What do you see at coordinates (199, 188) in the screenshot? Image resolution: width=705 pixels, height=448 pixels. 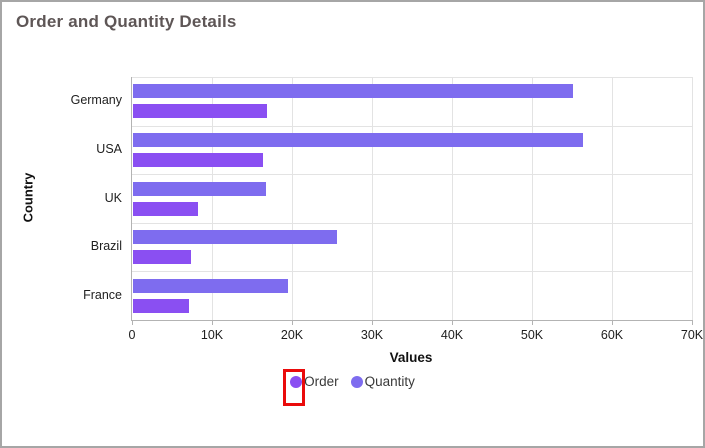 I see `bar-quantity-uk` at bounding box center [199, 188].